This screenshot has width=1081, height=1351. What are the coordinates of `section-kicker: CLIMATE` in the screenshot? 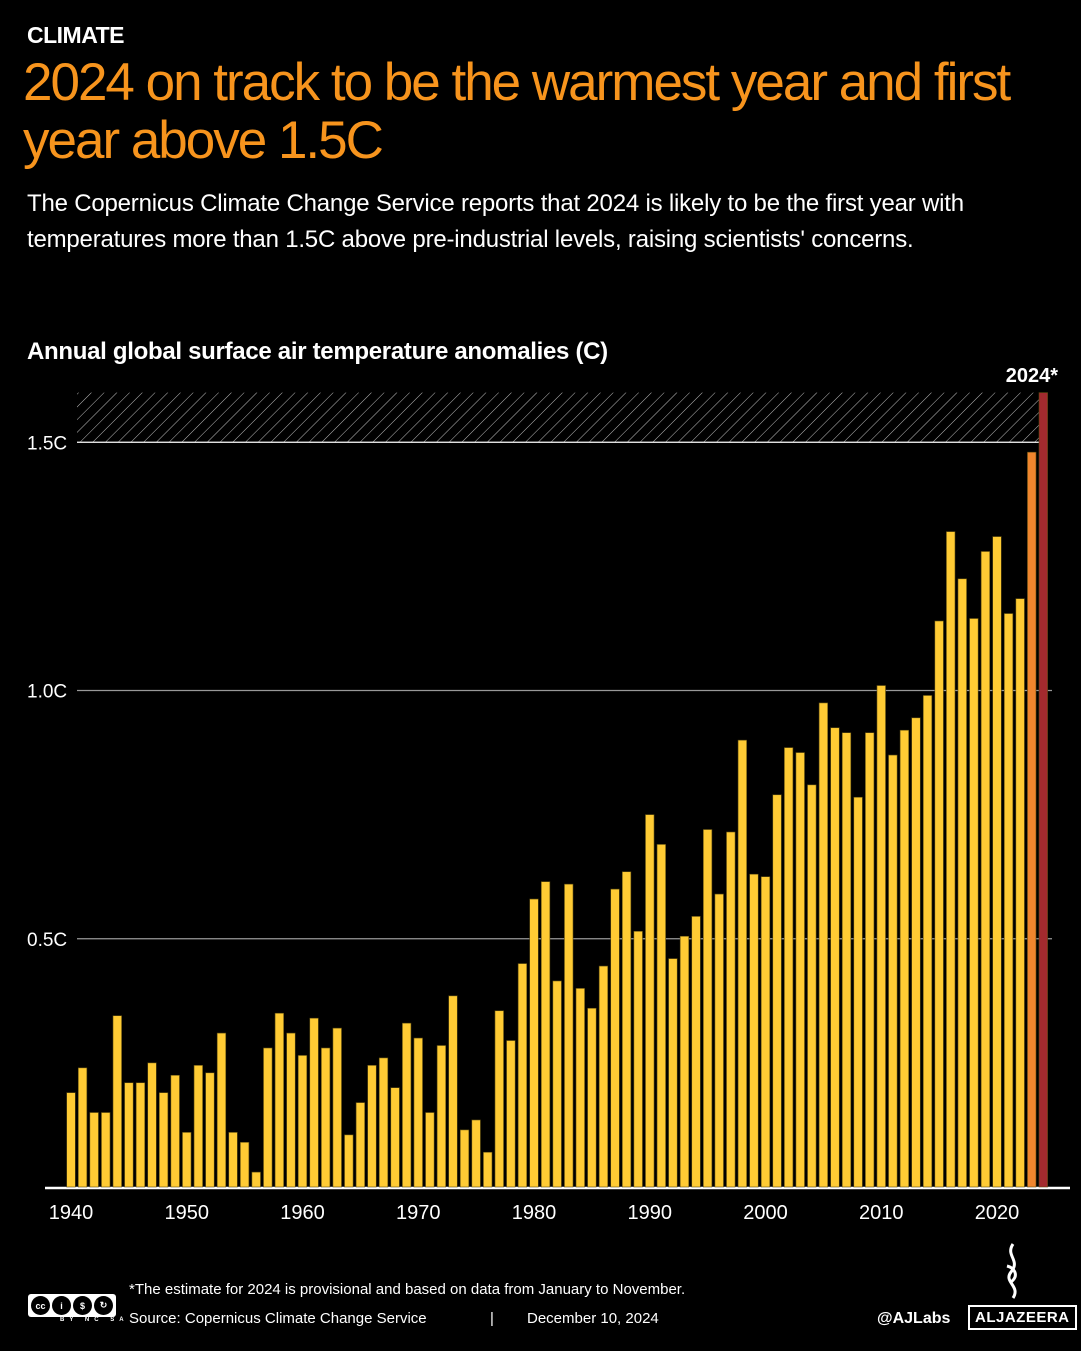 It's located at (76, 35).